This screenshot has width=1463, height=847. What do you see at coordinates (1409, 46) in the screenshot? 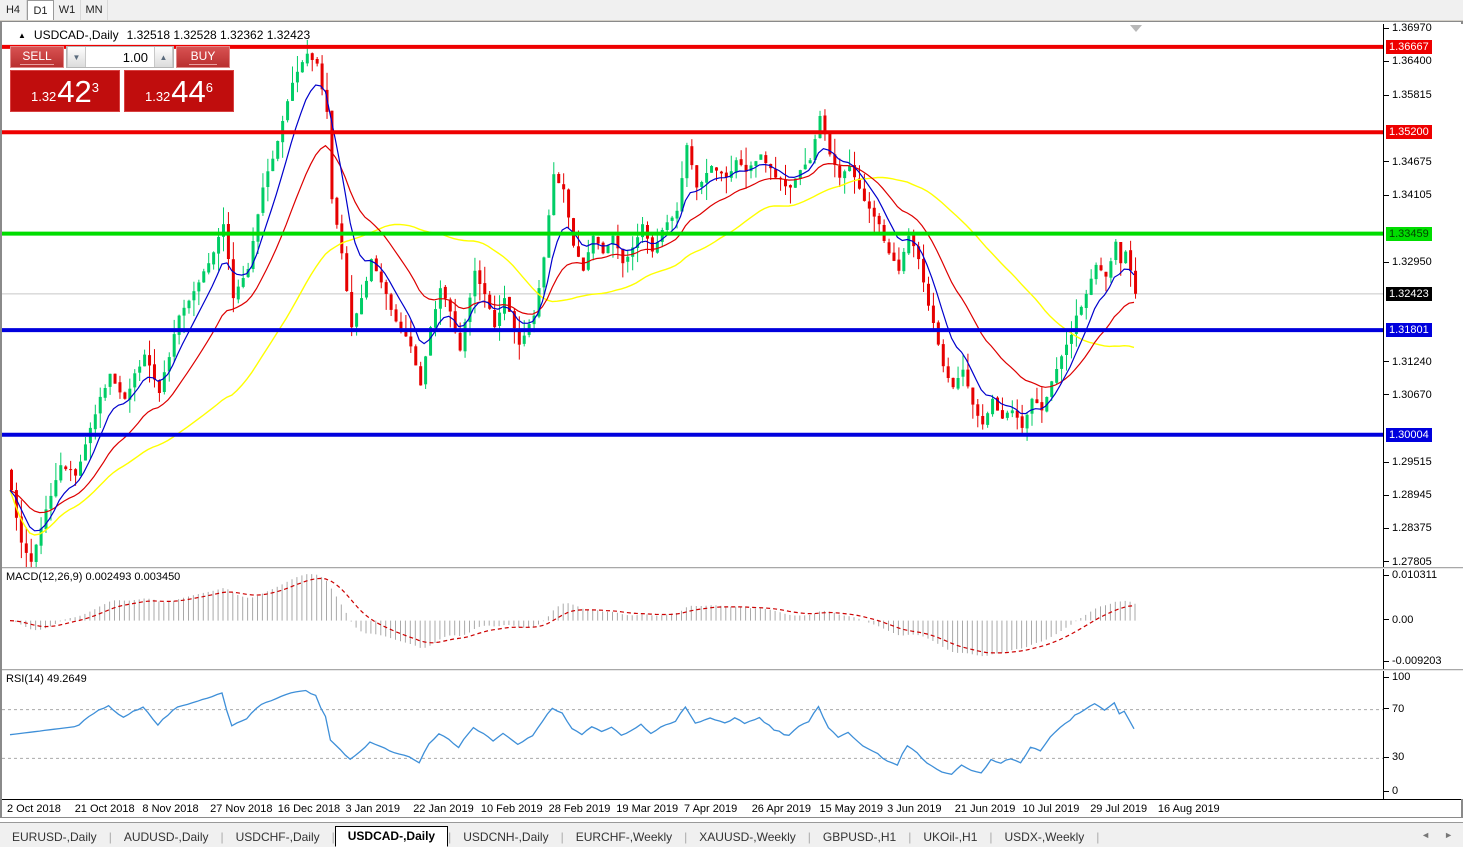
I see `price-level-badge: 1.36667` at bounding box center [1409, 46].